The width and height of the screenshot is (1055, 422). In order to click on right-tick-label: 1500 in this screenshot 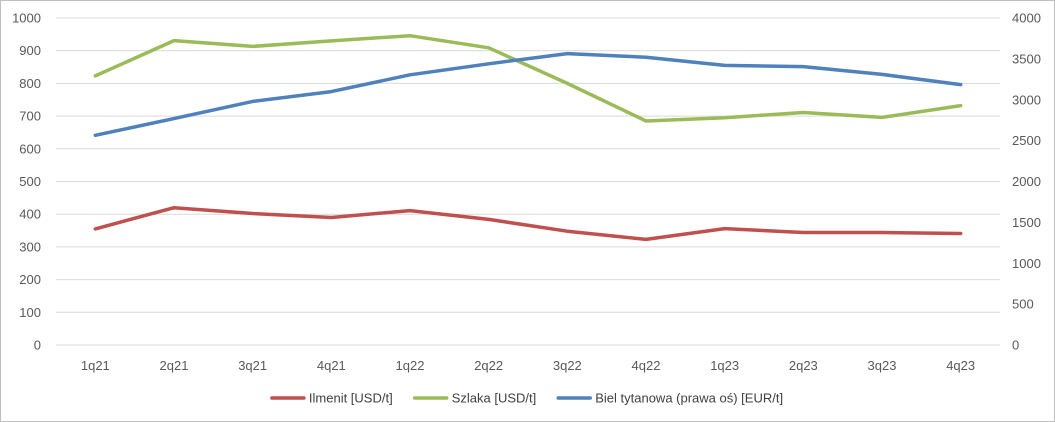, I will do `click(1026, 222)`.